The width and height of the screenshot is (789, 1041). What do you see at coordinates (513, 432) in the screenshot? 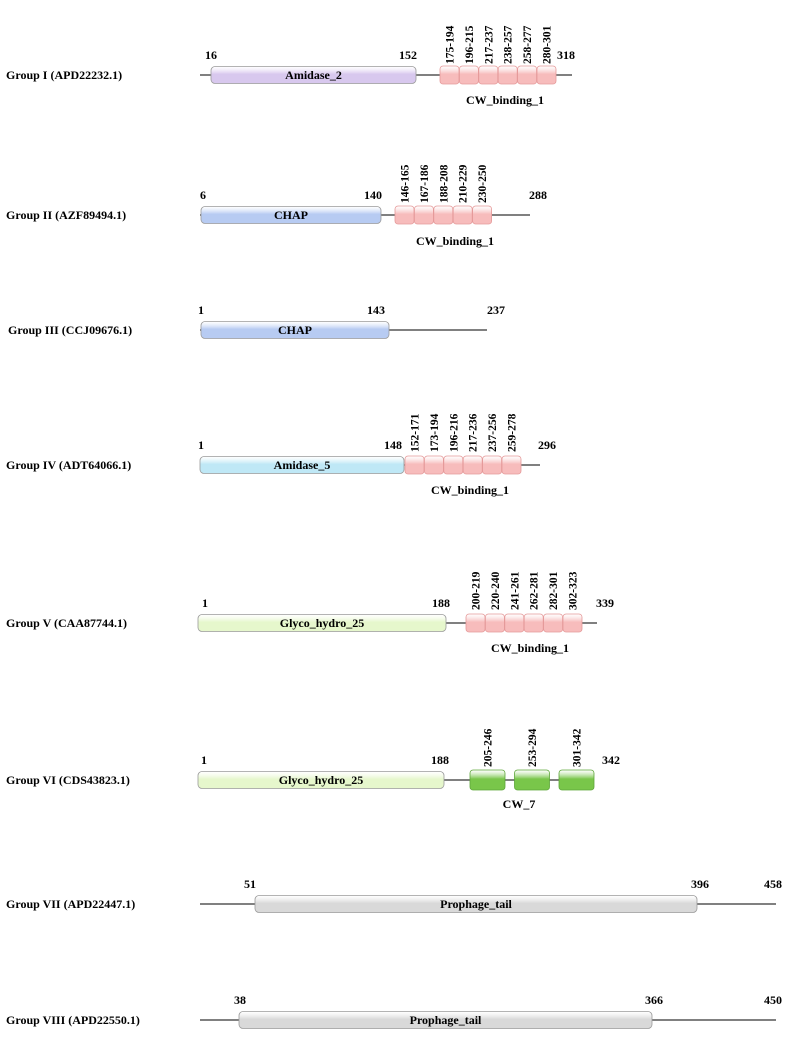
I see `repeat-range-label: 259-278` at bounding box center [513, 432].